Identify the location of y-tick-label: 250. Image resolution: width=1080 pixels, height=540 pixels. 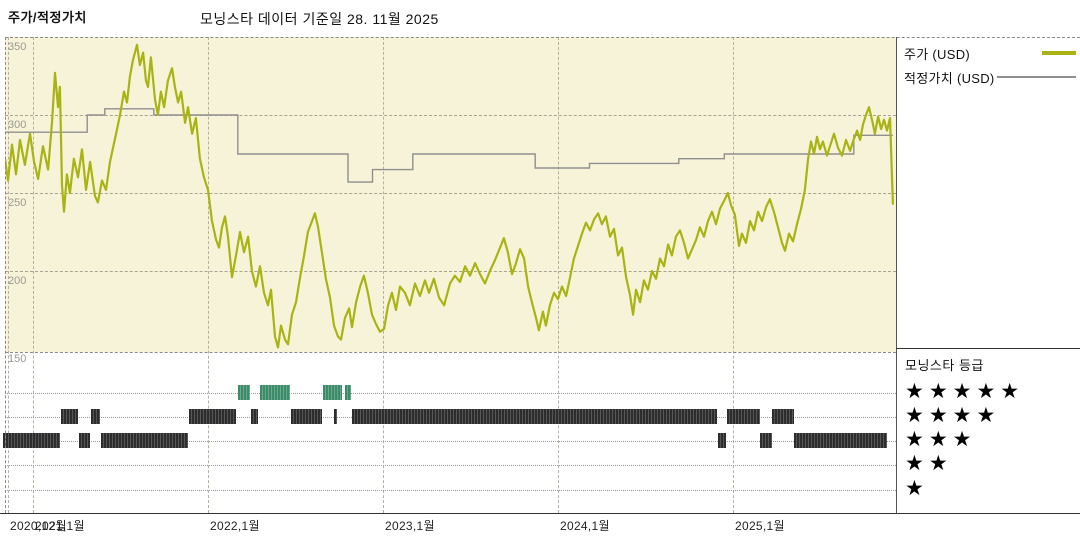
(17, 203).